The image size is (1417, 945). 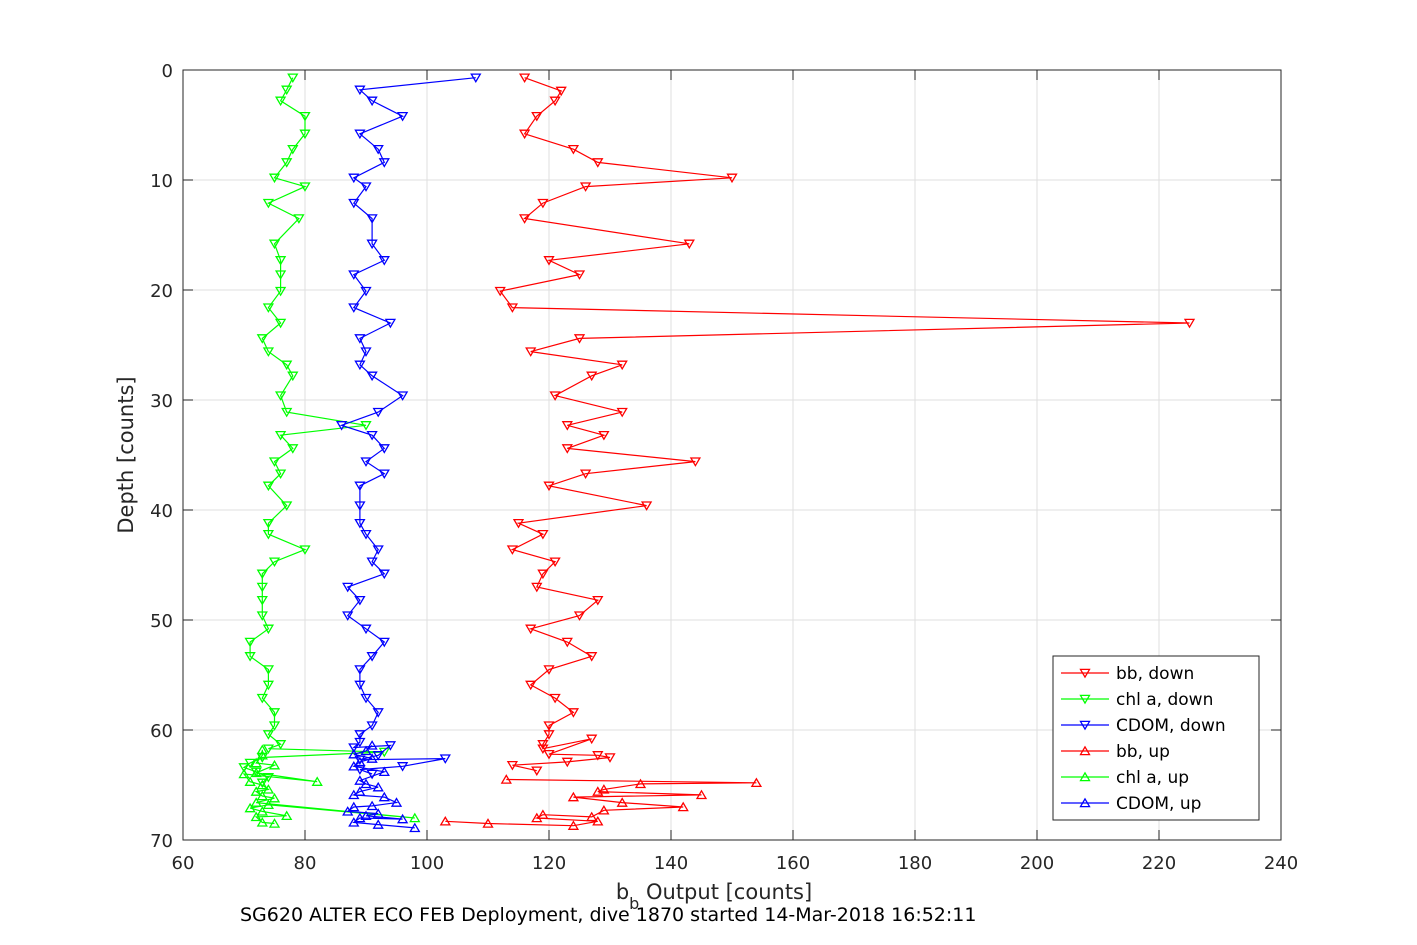 I want to click on x-axis-label: bb Output [counts], so click(x=714, y=896).